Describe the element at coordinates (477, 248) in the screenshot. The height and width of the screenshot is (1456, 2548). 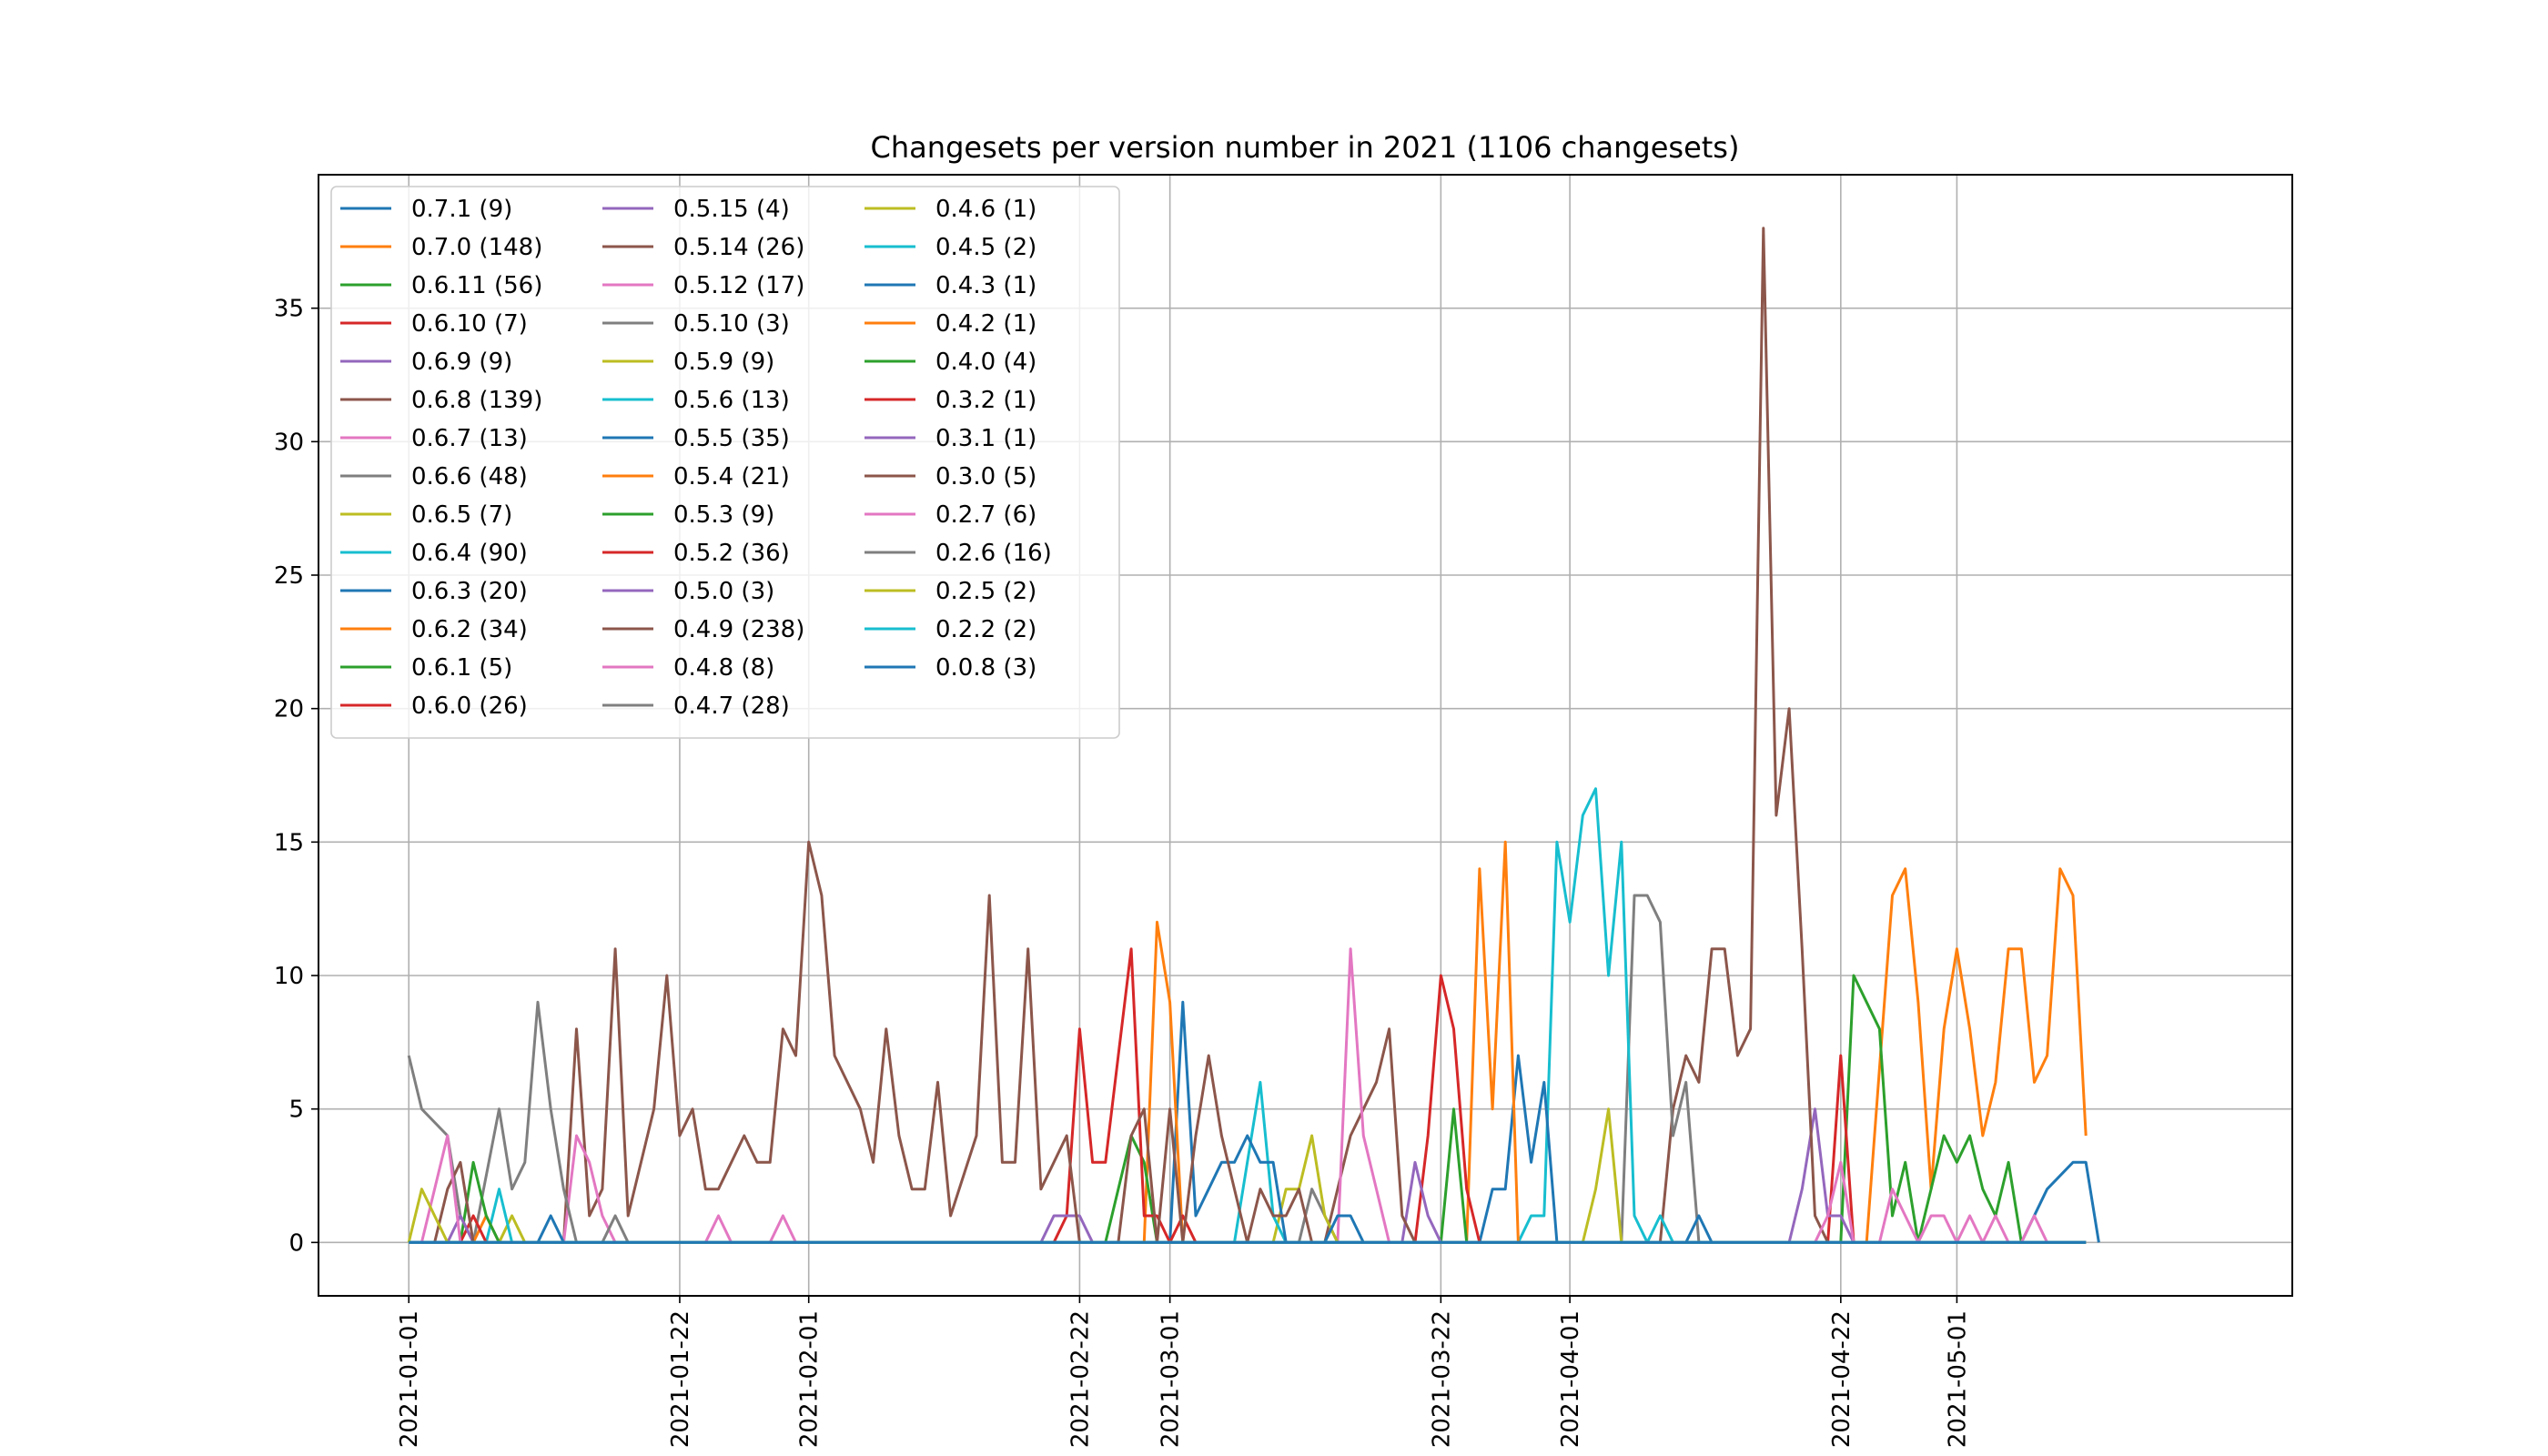
I see `legend-label: 0.7.0 (148)` at that location.